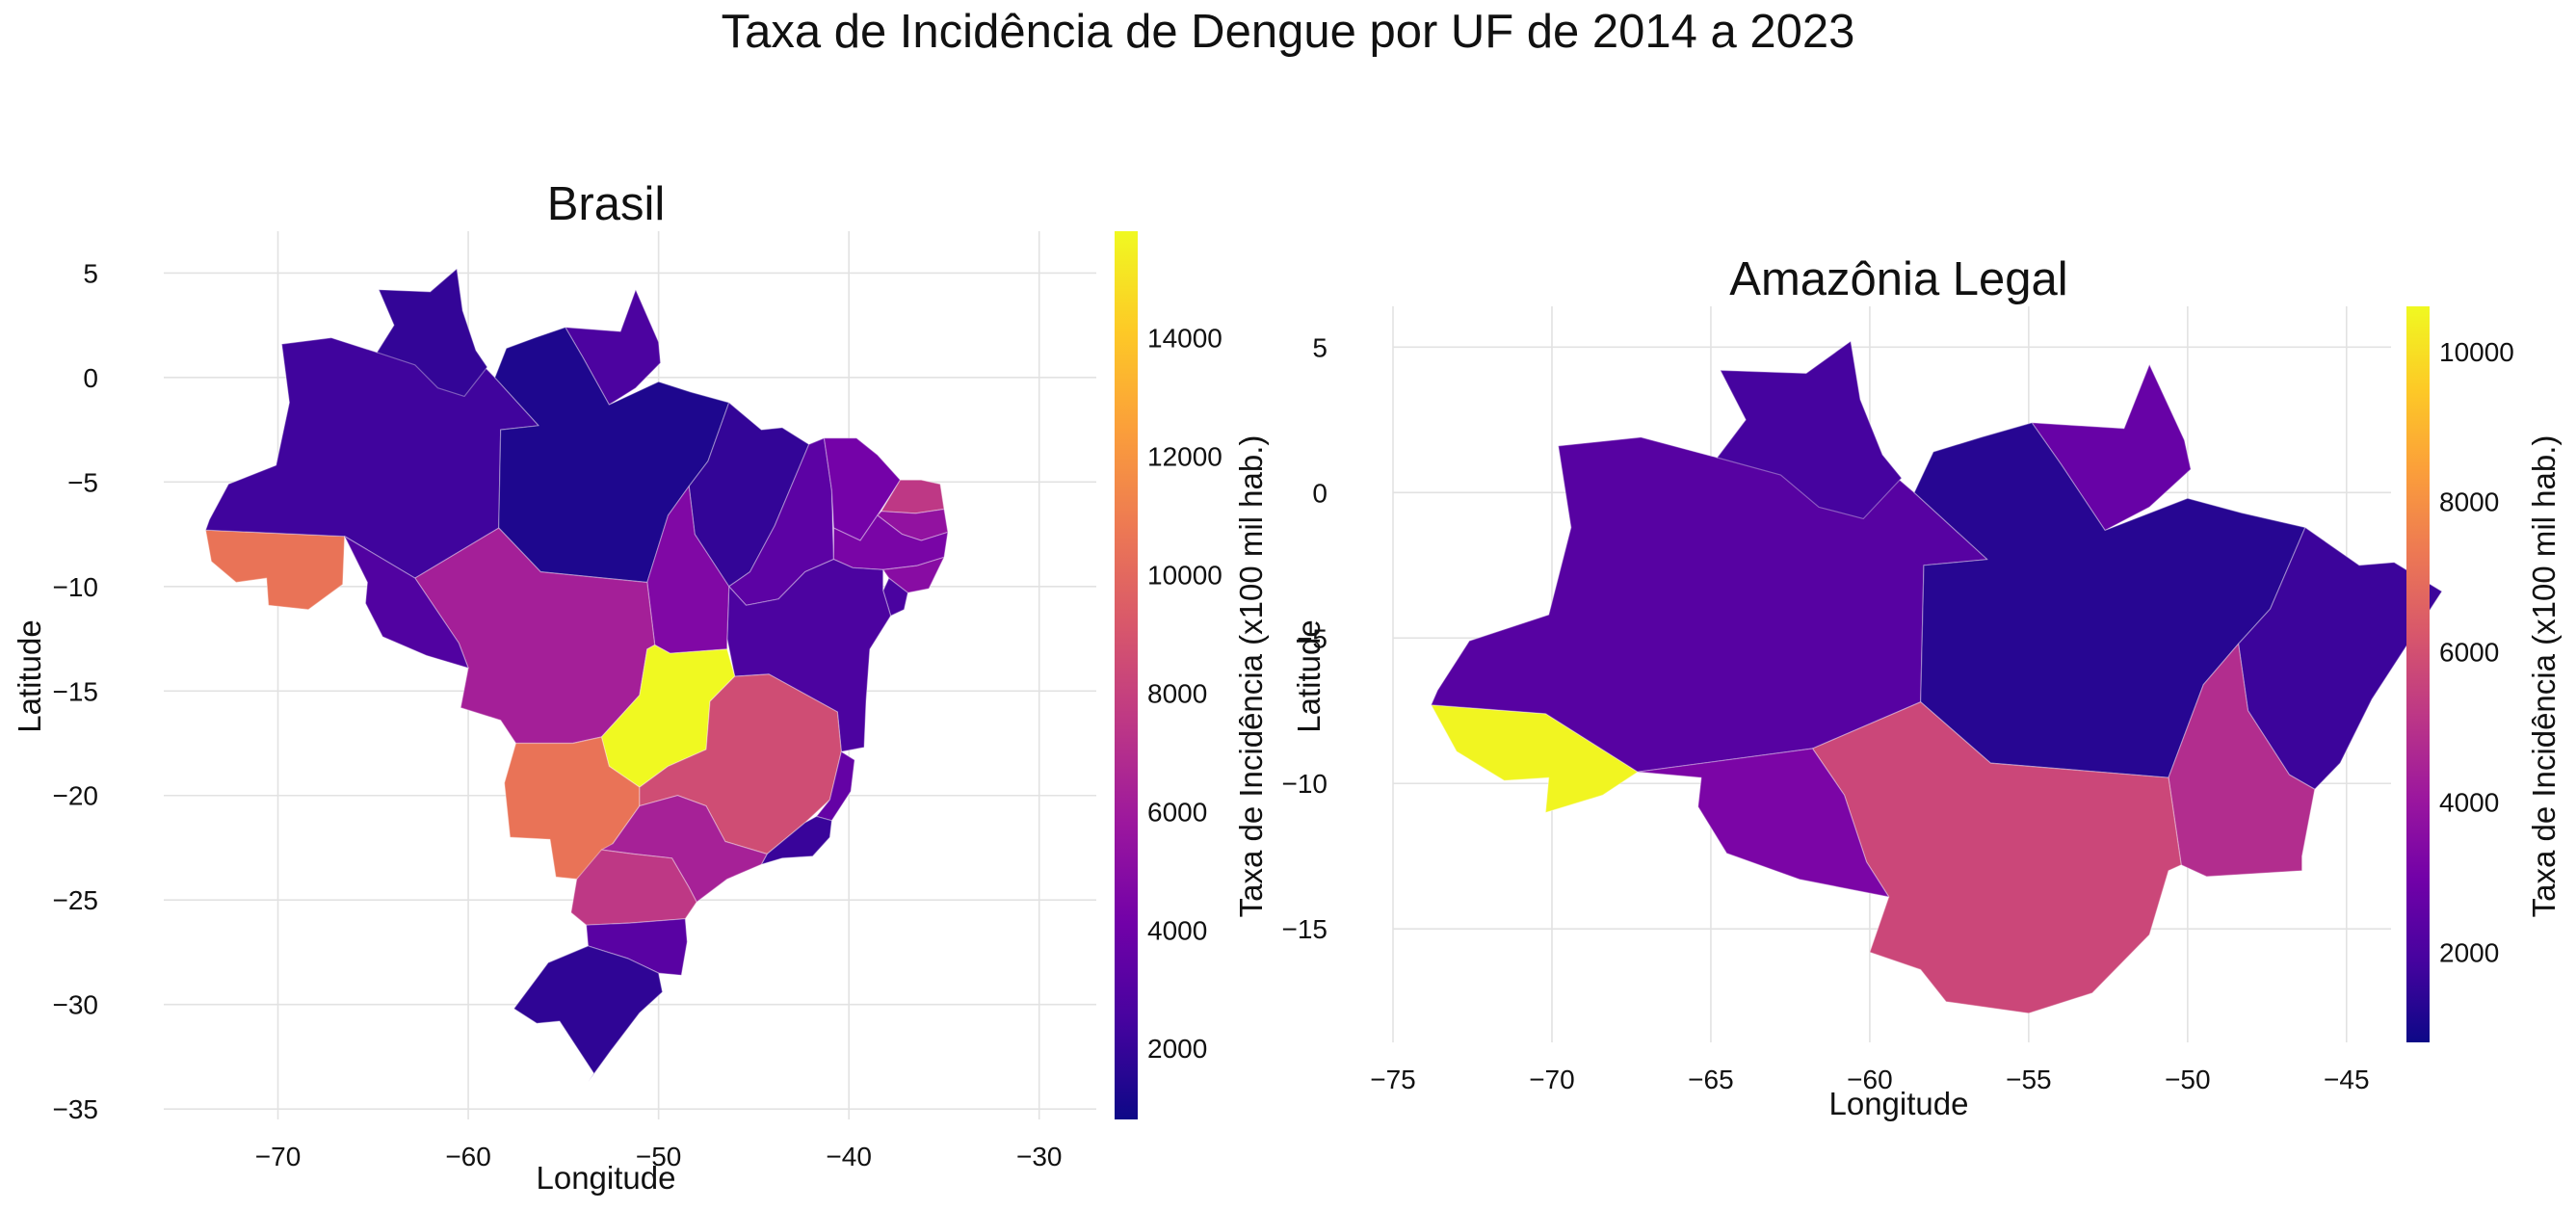  What do you see at coordinates (1184, 576) in the screenshot?
I see `brasil-colorbar-tick-label: 10000` at bounding box center [1184, 576].